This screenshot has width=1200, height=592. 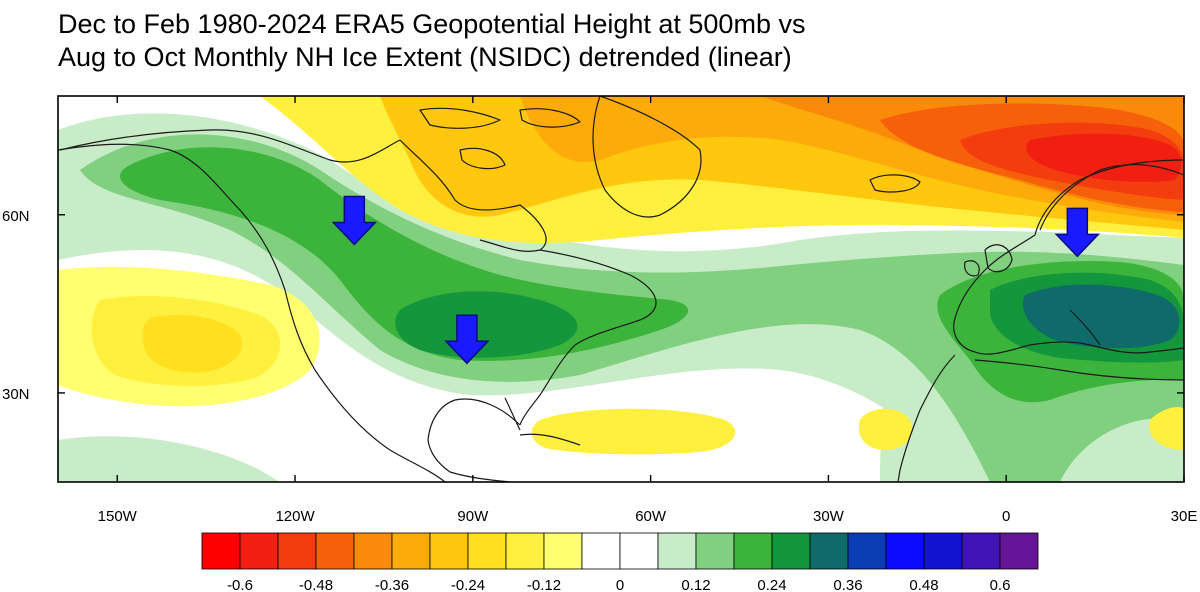 What do you see at coordinates (1085, 327) in the screenshot?
I see `coast-italy` at bounding box center [1085, 327].